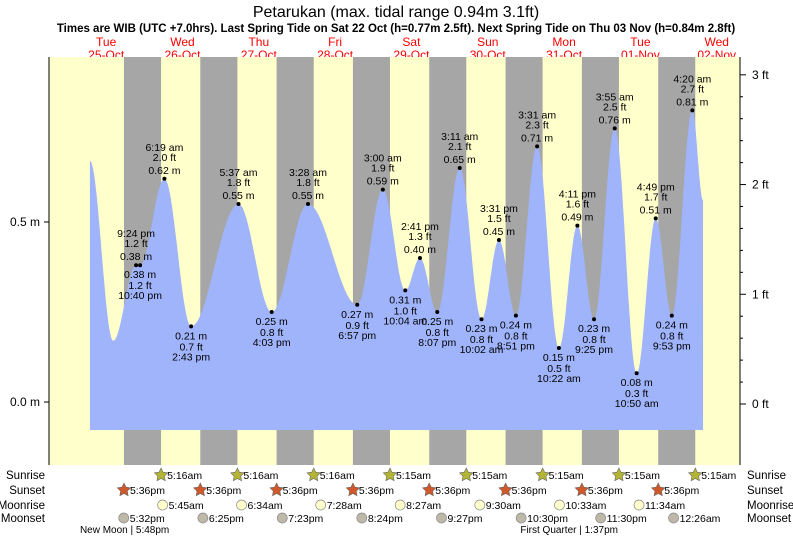  I want to click on tide-time-label: 6:19 am, so click(164, 148).